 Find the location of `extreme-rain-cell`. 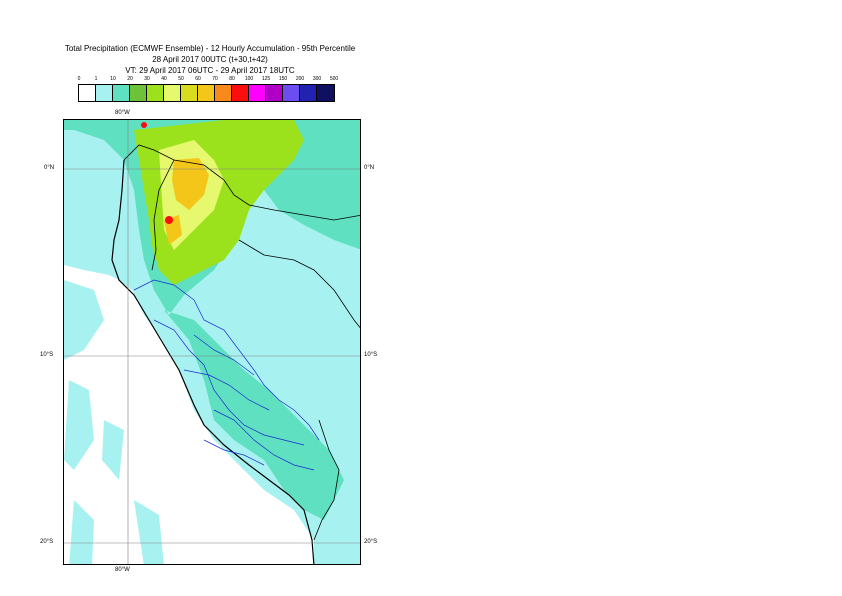

extreme-rain-cell is located at coordinates (169, 220).